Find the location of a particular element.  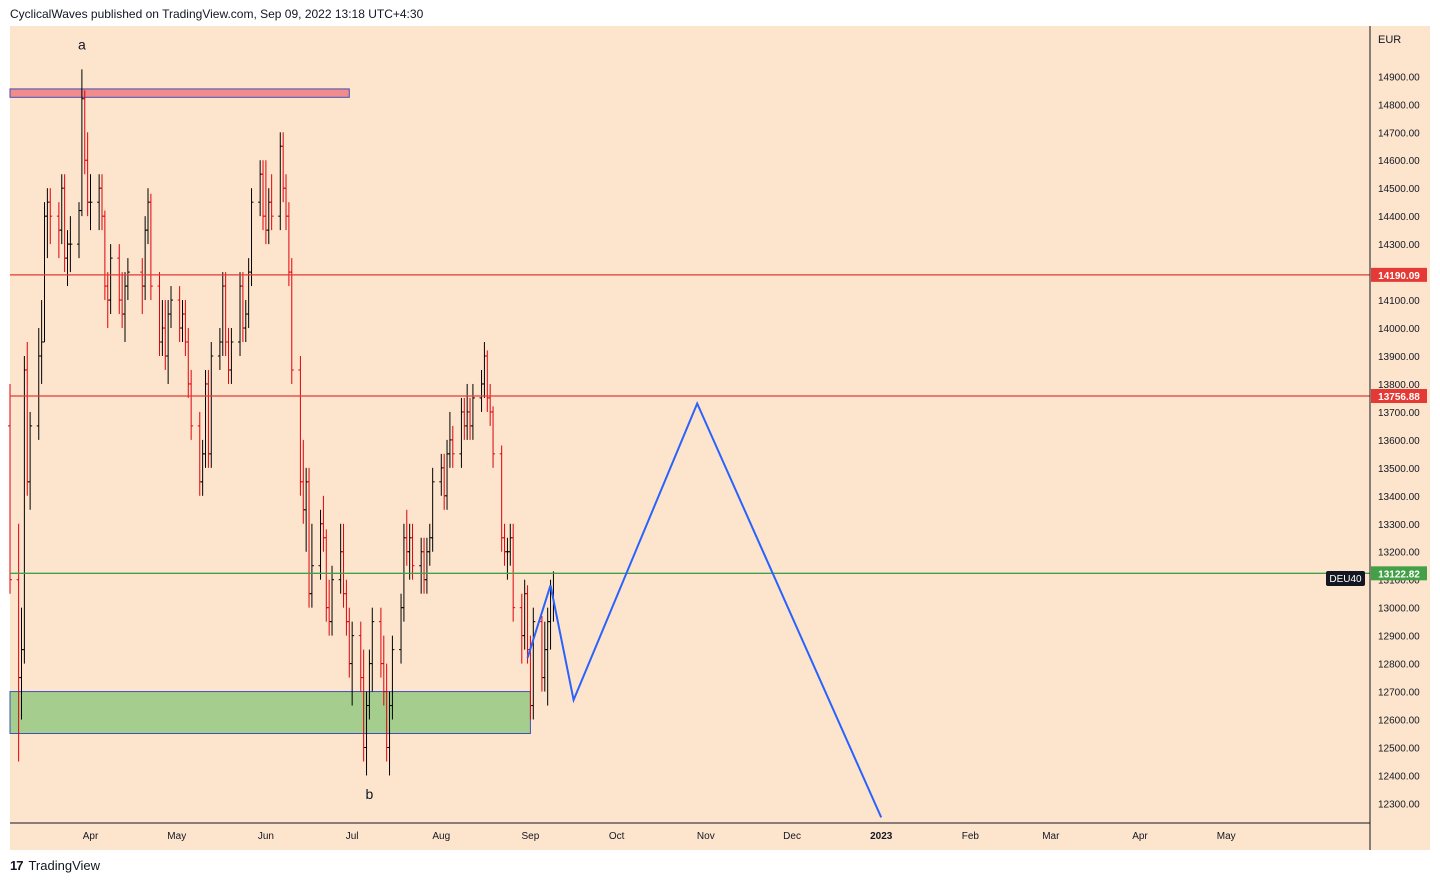

wave-label: b is located at coordinates (370, 794).